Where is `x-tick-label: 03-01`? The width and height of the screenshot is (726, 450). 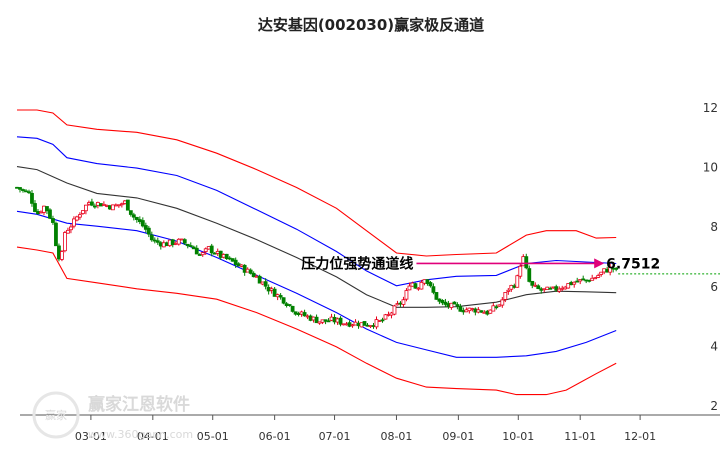
x-tick-label: 03-01 is located at coordinates (91, 436).